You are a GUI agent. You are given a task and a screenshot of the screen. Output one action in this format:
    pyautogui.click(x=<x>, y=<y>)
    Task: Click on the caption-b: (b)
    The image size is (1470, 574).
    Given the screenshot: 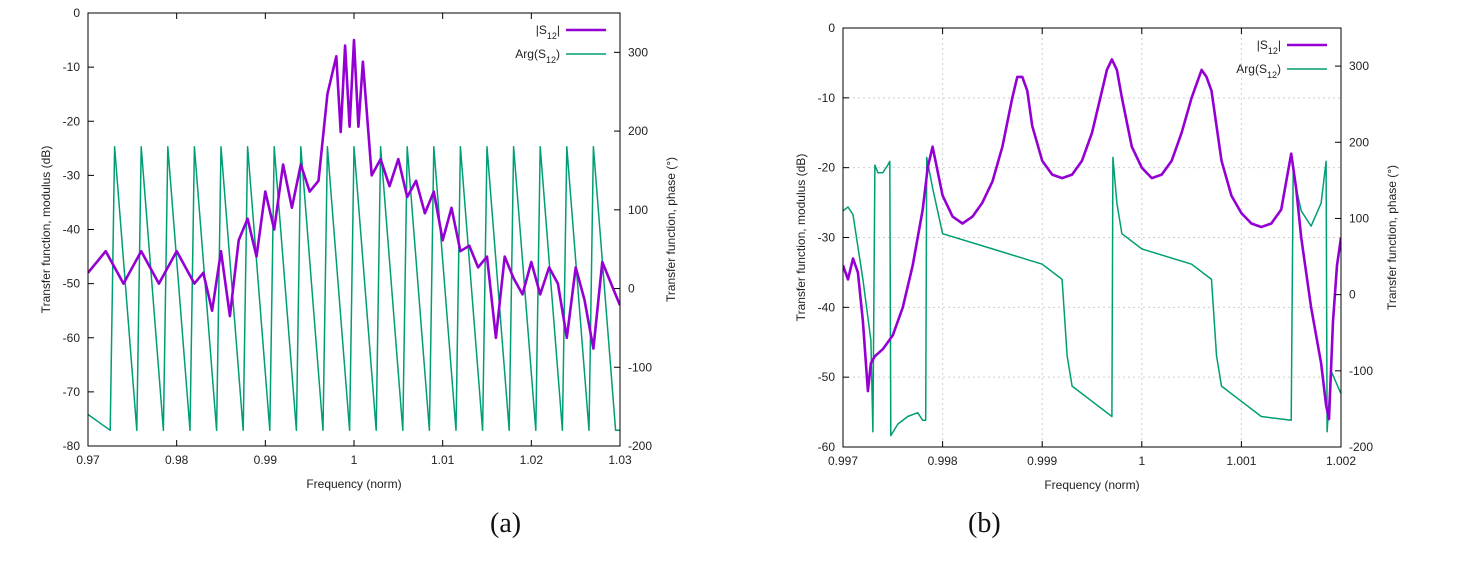 What is the action you would take?
    pyautogui.click(x=984, y=523)
    